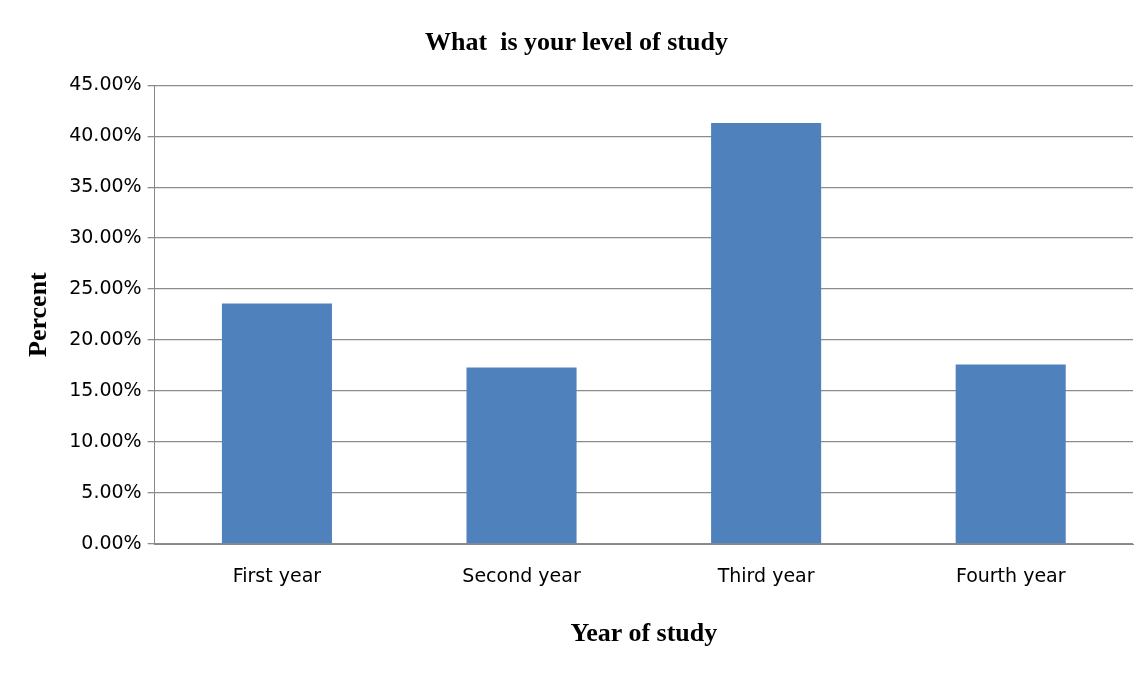 This screenshot has width=1147, height=674. I want to click on y-tick-label: 45.00%, so click(105, 83).